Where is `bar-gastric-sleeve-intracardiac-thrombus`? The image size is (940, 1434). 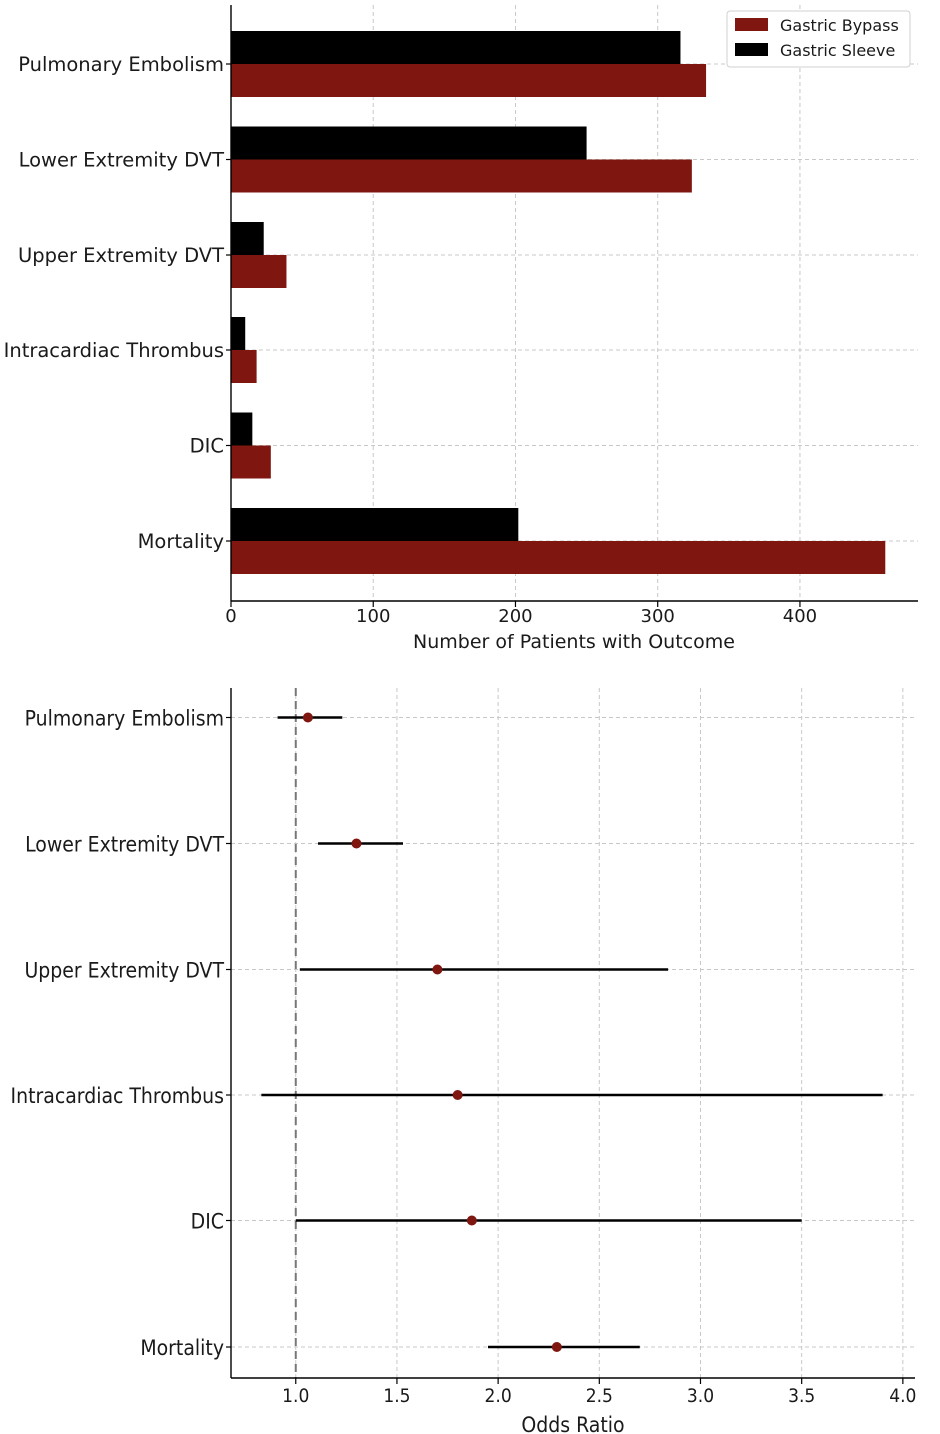 bar-gastric-sleeve-intracardiac-thrombus is located at coordinates (238, 333).